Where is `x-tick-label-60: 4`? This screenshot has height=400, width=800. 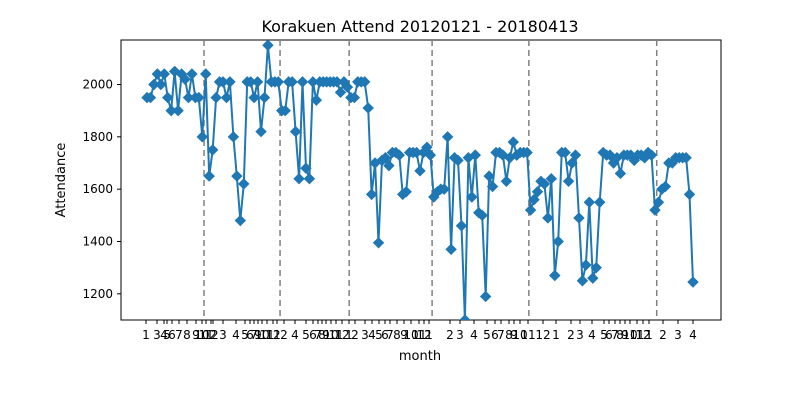 x-tick-label-60: 4 is located at coordinates (592, 335).